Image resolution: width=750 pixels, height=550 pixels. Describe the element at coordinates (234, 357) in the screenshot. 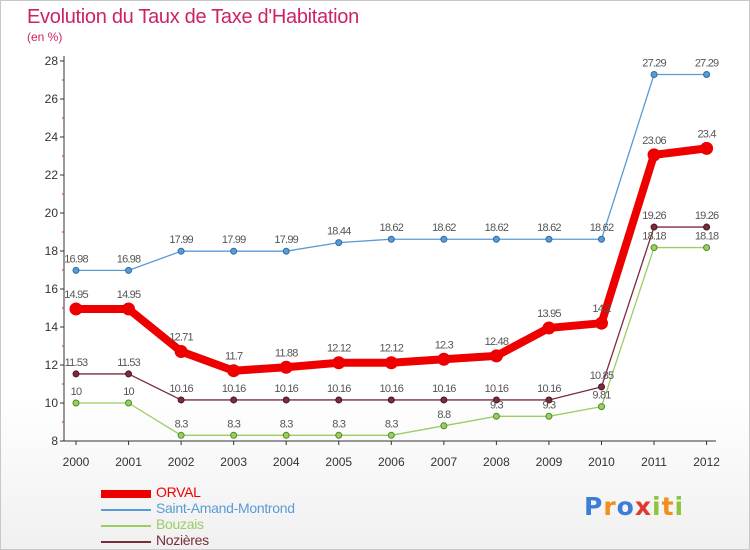

I see `data-label-orval: 11.7` at that location.